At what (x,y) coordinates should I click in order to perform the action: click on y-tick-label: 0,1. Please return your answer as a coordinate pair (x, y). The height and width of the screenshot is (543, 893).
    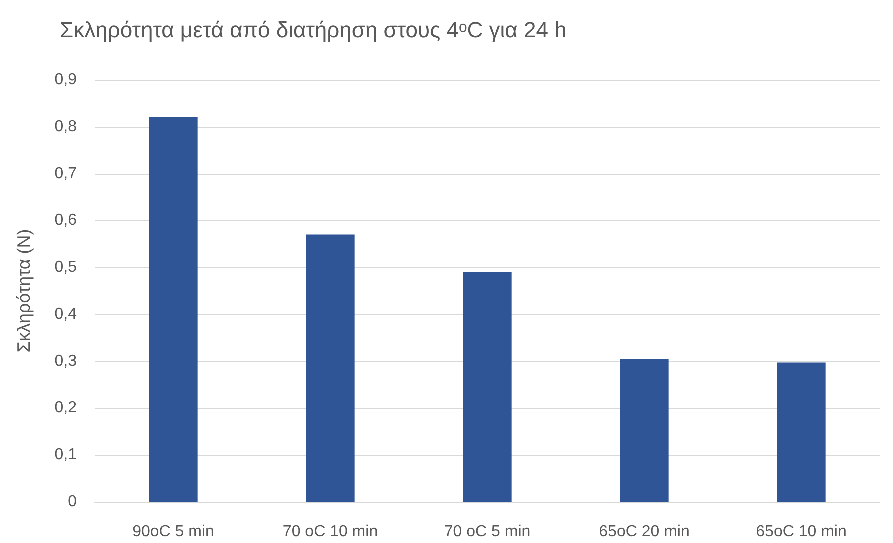
    Looking at the image, I should click on (66, 455).